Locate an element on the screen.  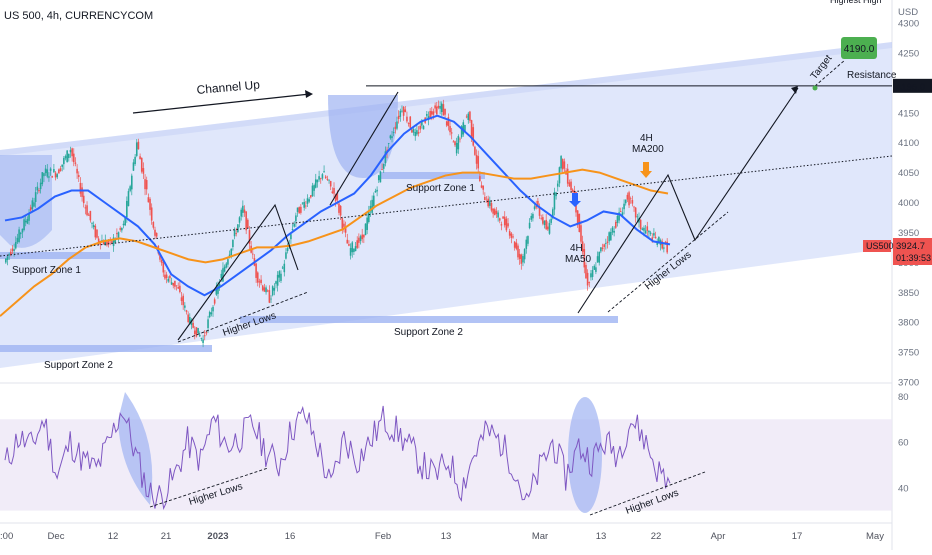
support-zone-2-label-left: Support Zone 2 is located at coordinates (78, 365).